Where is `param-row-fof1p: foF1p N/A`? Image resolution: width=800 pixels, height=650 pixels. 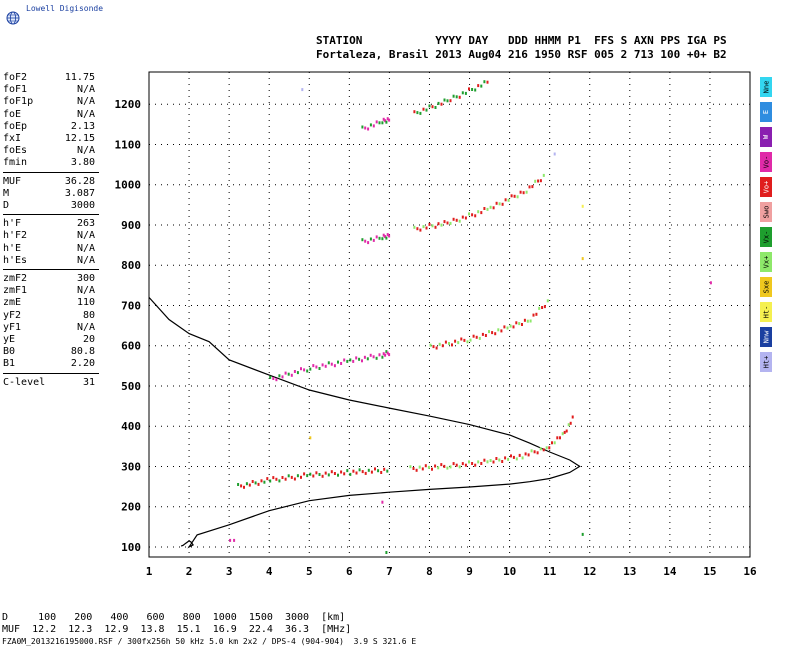 param-row-fof1p: foF1p N/A is located at coordinates (50, 102).